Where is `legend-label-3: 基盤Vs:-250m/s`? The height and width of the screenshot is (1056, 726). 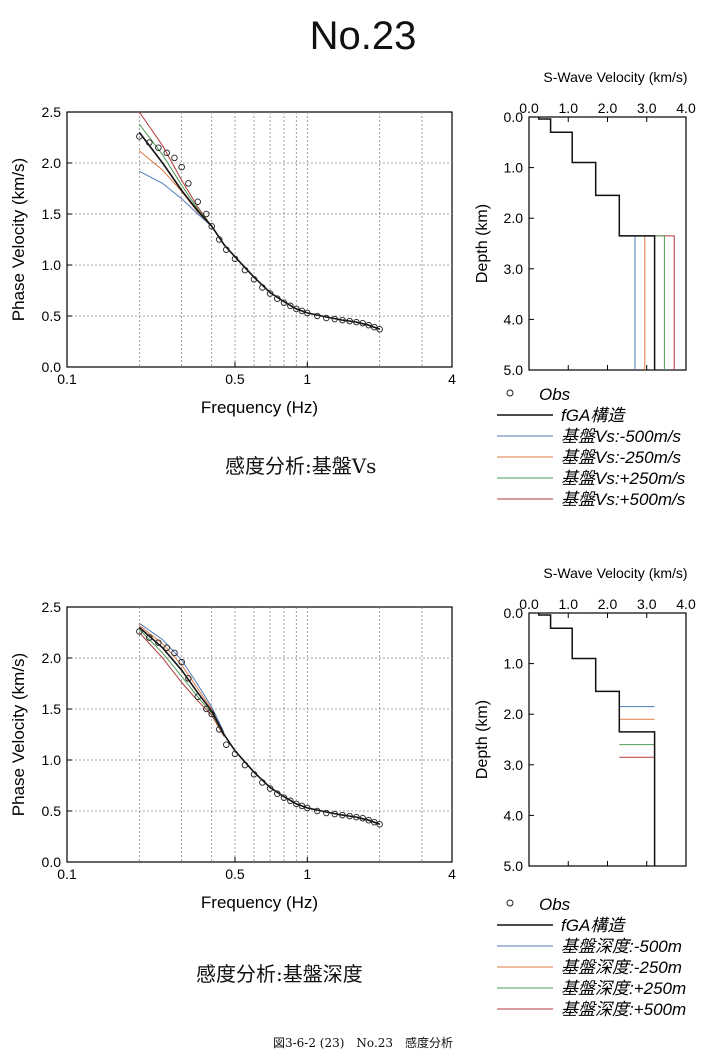 legend-label-3: 基盤Vs:-250m/s is located at coordinates (621, 457).